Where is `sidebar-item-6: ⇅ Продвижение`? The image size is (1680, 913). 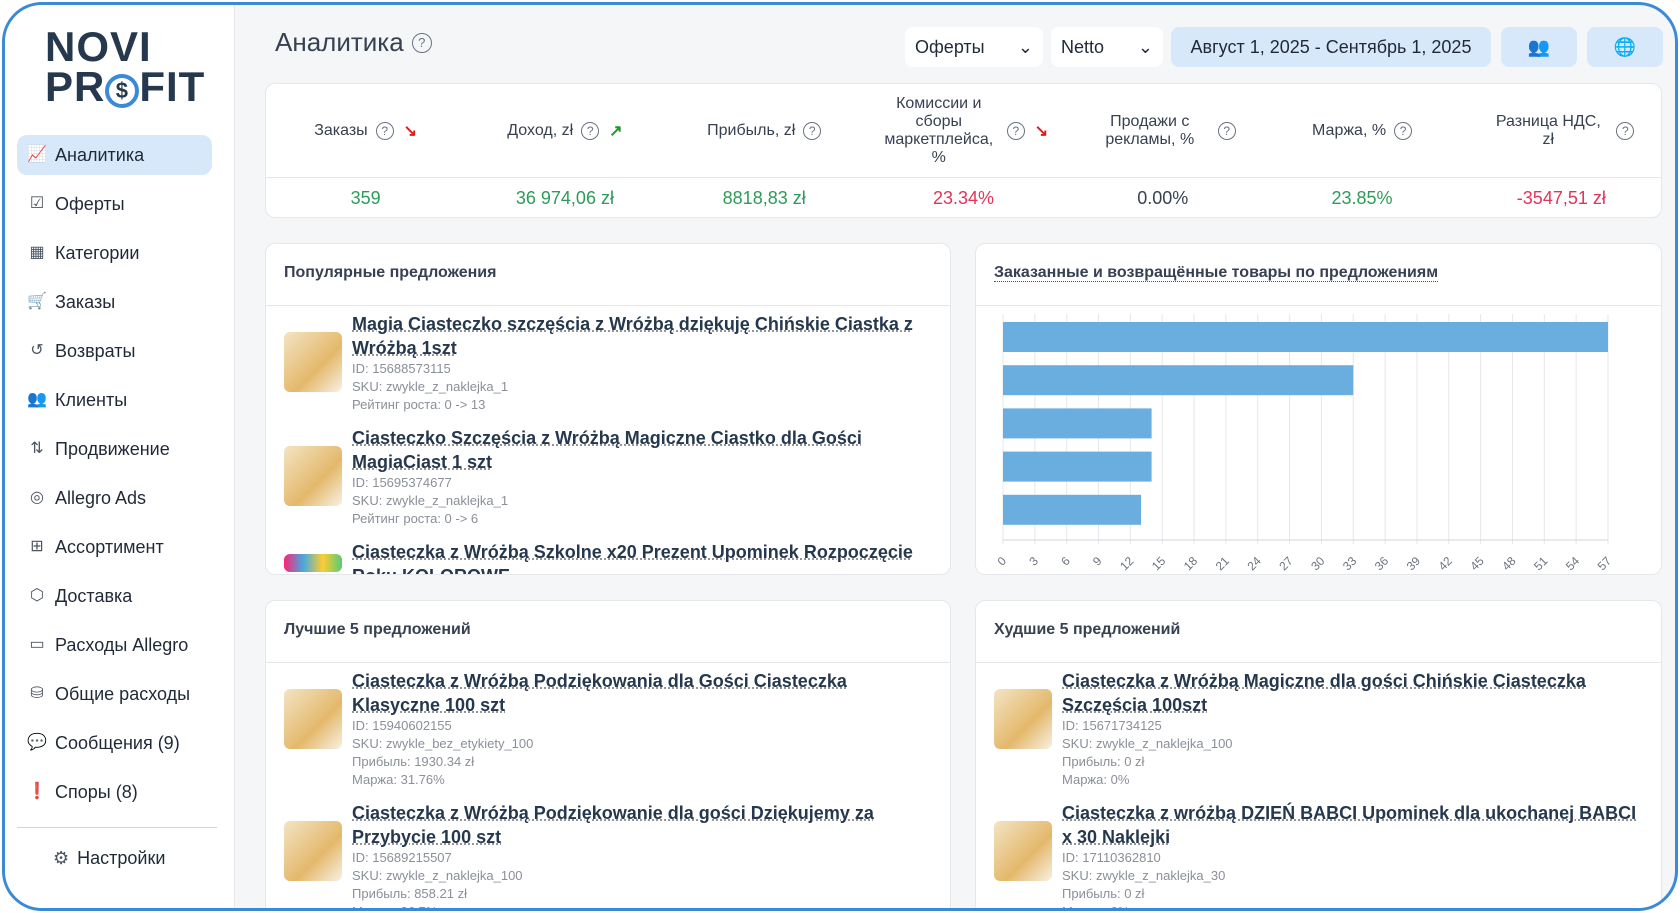
sidebar-item-6: ⇅ Продвижение is located at coordinates (114, 449).